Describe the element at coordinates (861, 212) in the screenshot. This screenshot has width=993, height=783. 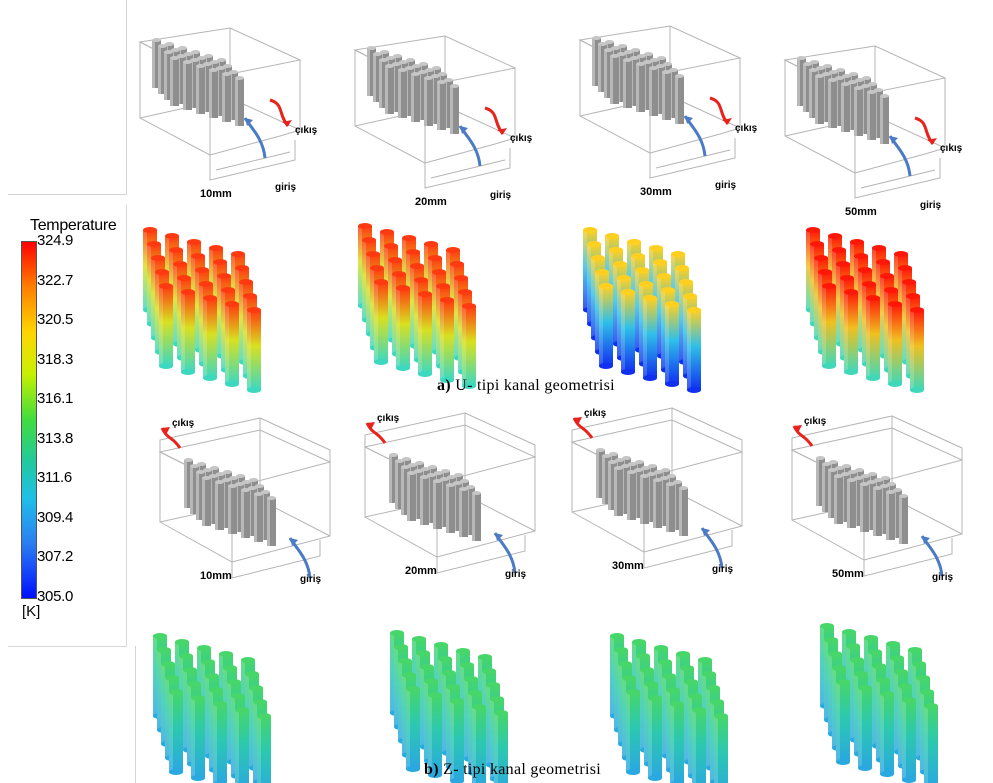
I see `section_u-size-label-3: 50mm` at that location.